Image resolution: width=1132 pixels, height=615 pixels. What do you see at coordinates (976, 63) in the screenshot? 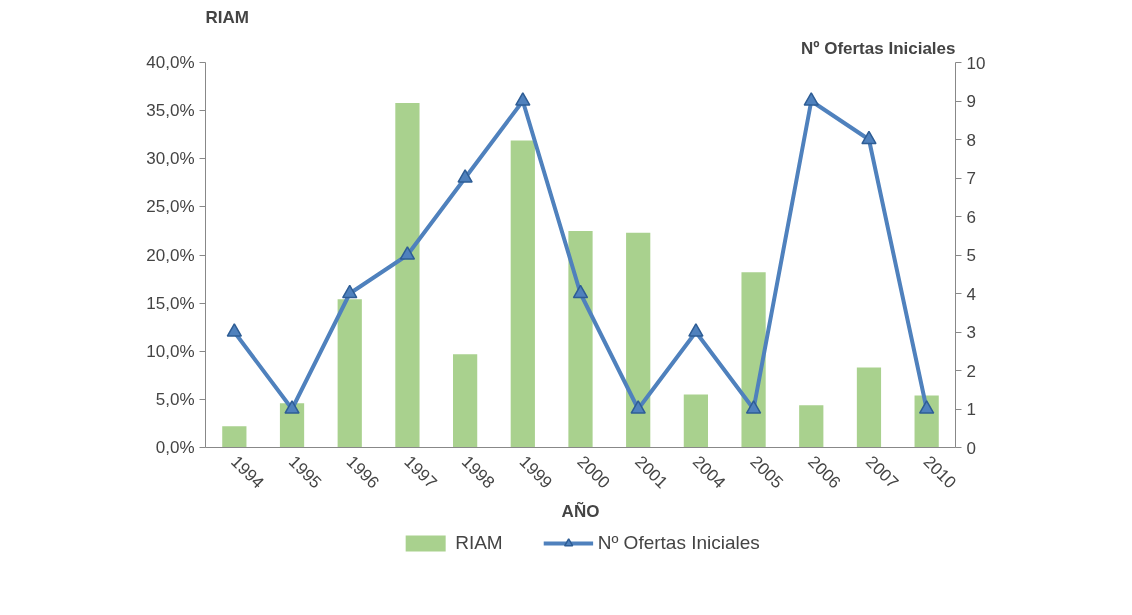
I see `y2-tick-label: 10` at bounding box center [976, 63].